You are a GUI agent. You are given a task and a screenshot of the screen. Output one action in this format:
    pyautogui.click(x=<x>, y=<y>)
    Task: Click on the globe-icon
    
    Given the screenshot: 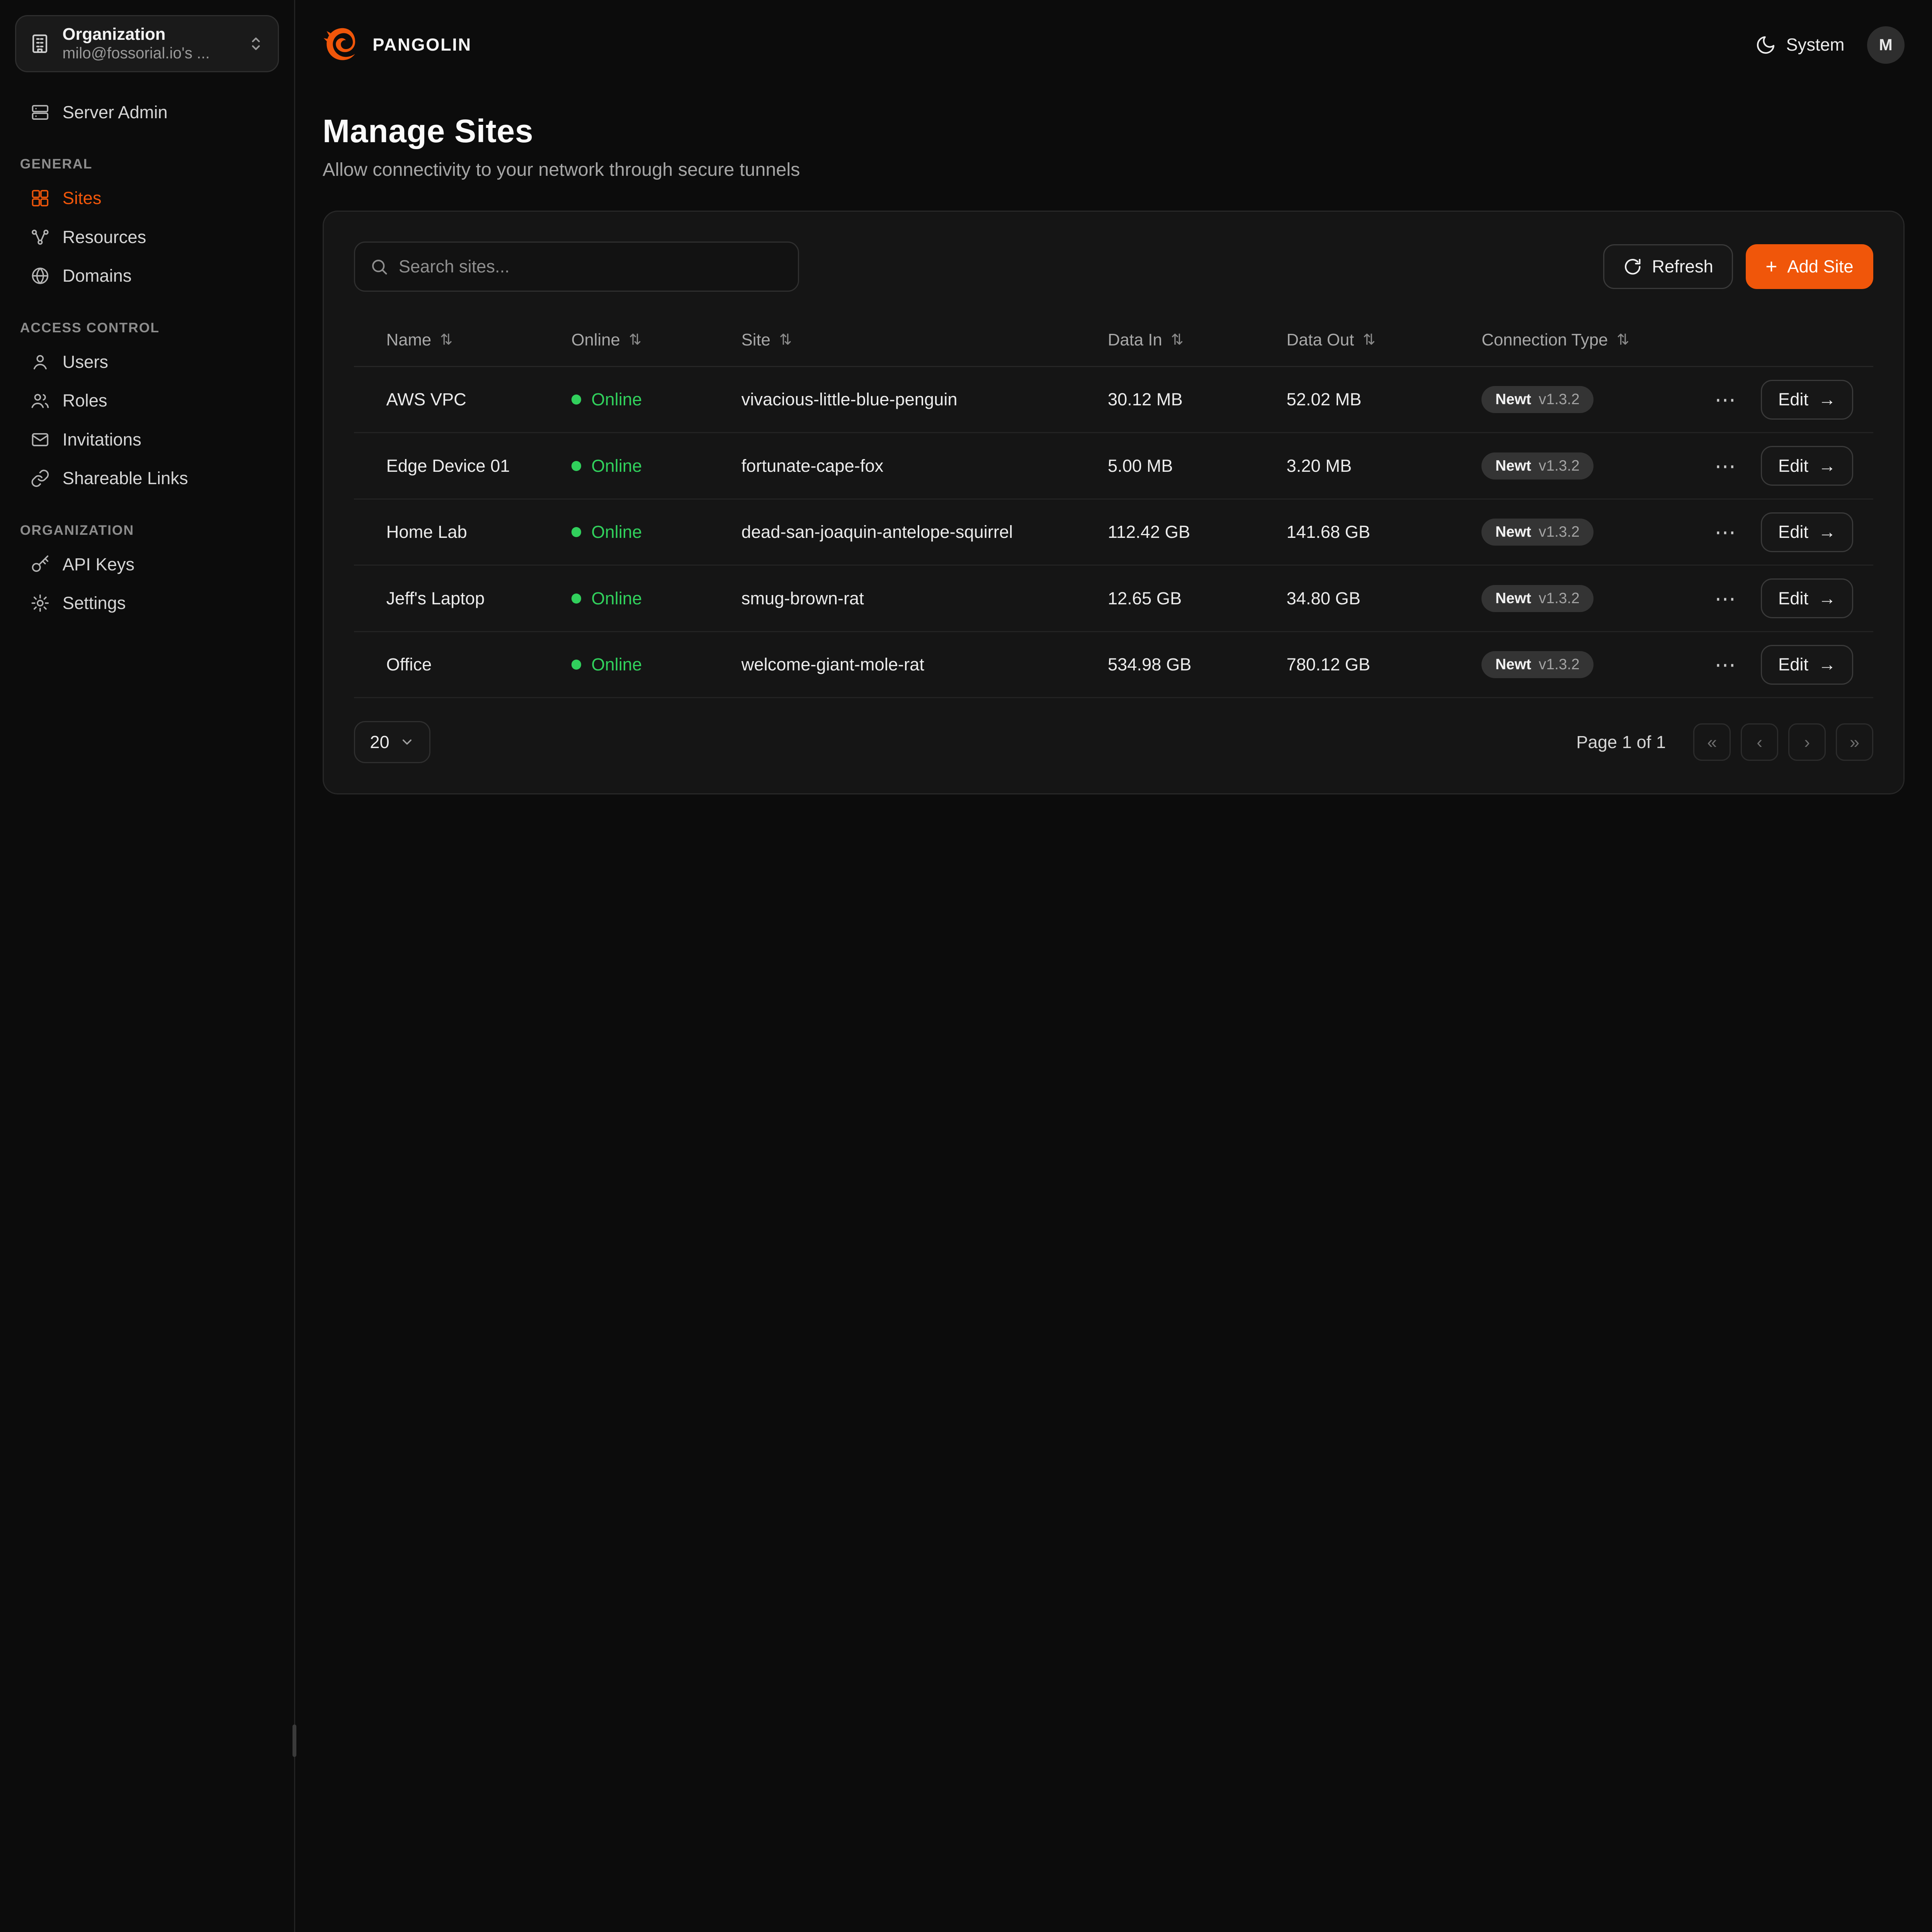 What is the action you would take?
    pyautogui.click(x=40, y=276)
    